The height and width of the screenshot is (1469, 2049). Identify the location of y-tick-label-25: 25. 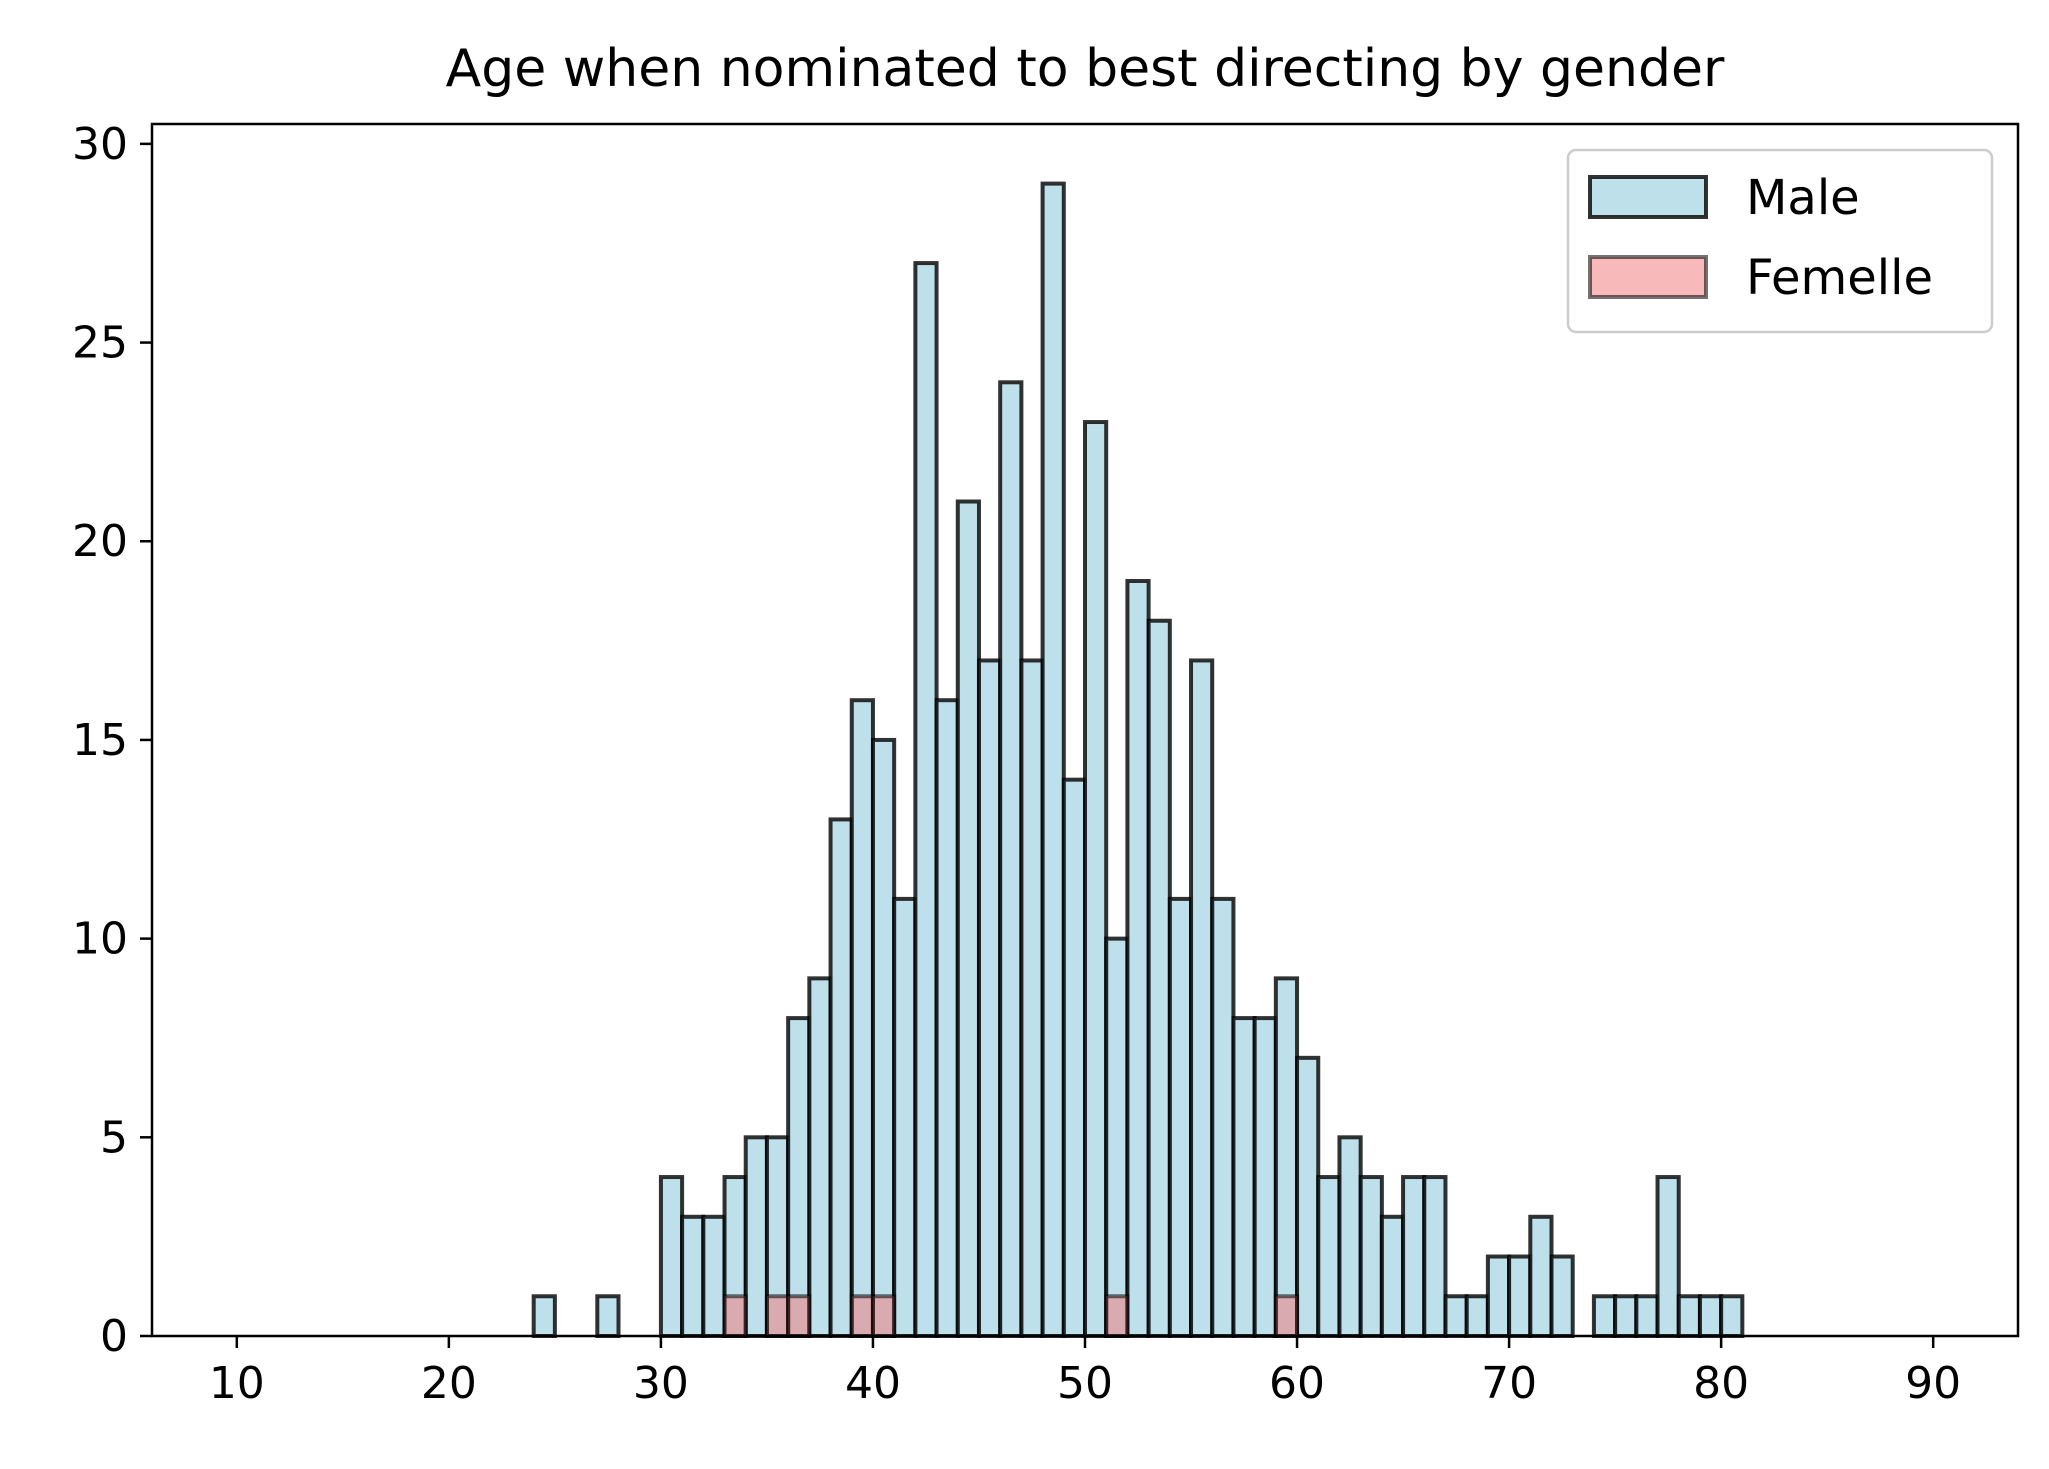
(100, 343).